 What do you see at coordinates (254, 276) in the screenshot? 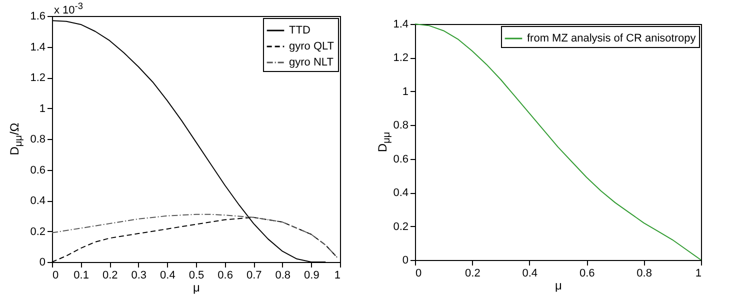
I see `x-tick-label: 0.7` at bounding box center [254, 276].